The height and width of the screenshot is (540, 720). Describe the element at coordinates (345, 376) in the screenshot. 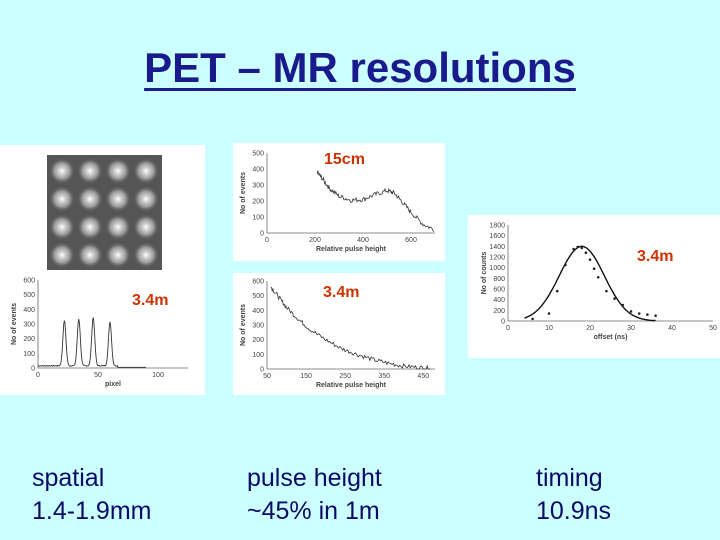

I see `pulse-bottom-x-tick-label: 250` at that location.